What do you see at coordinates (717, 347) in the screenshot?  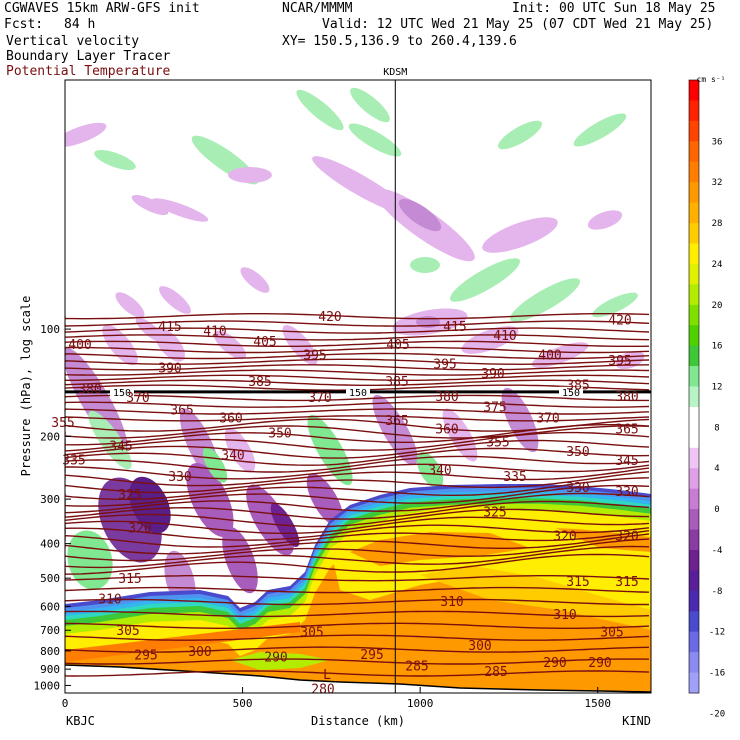 I see `colorbar-tick-label: 16` at bounding box center [717, 347].